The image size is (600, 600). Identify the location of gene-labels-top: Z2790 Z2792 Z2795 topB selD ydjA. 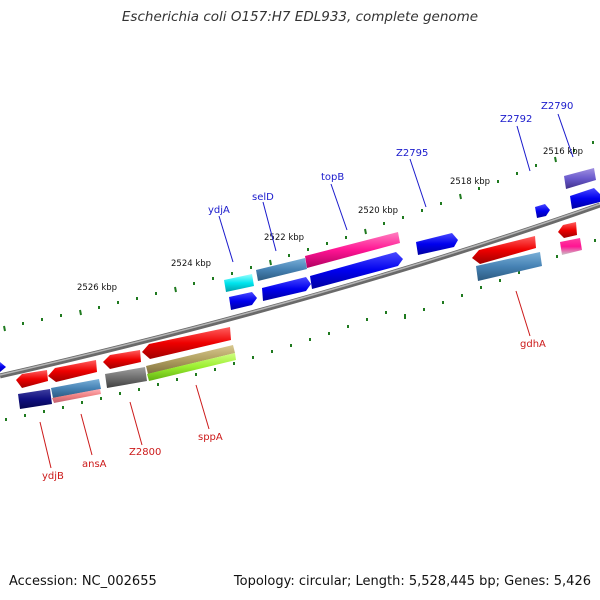
(390, 158).